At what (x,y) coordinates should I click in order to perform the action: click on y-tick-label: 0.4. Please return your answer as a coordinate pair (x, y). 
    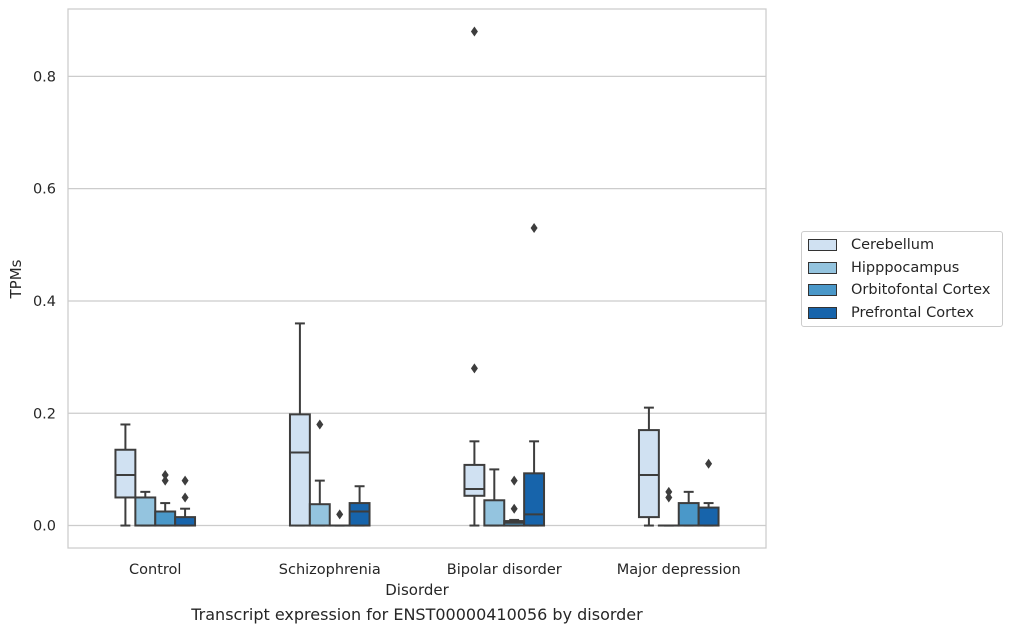
    Looking at the image, I should click on (44, 302).